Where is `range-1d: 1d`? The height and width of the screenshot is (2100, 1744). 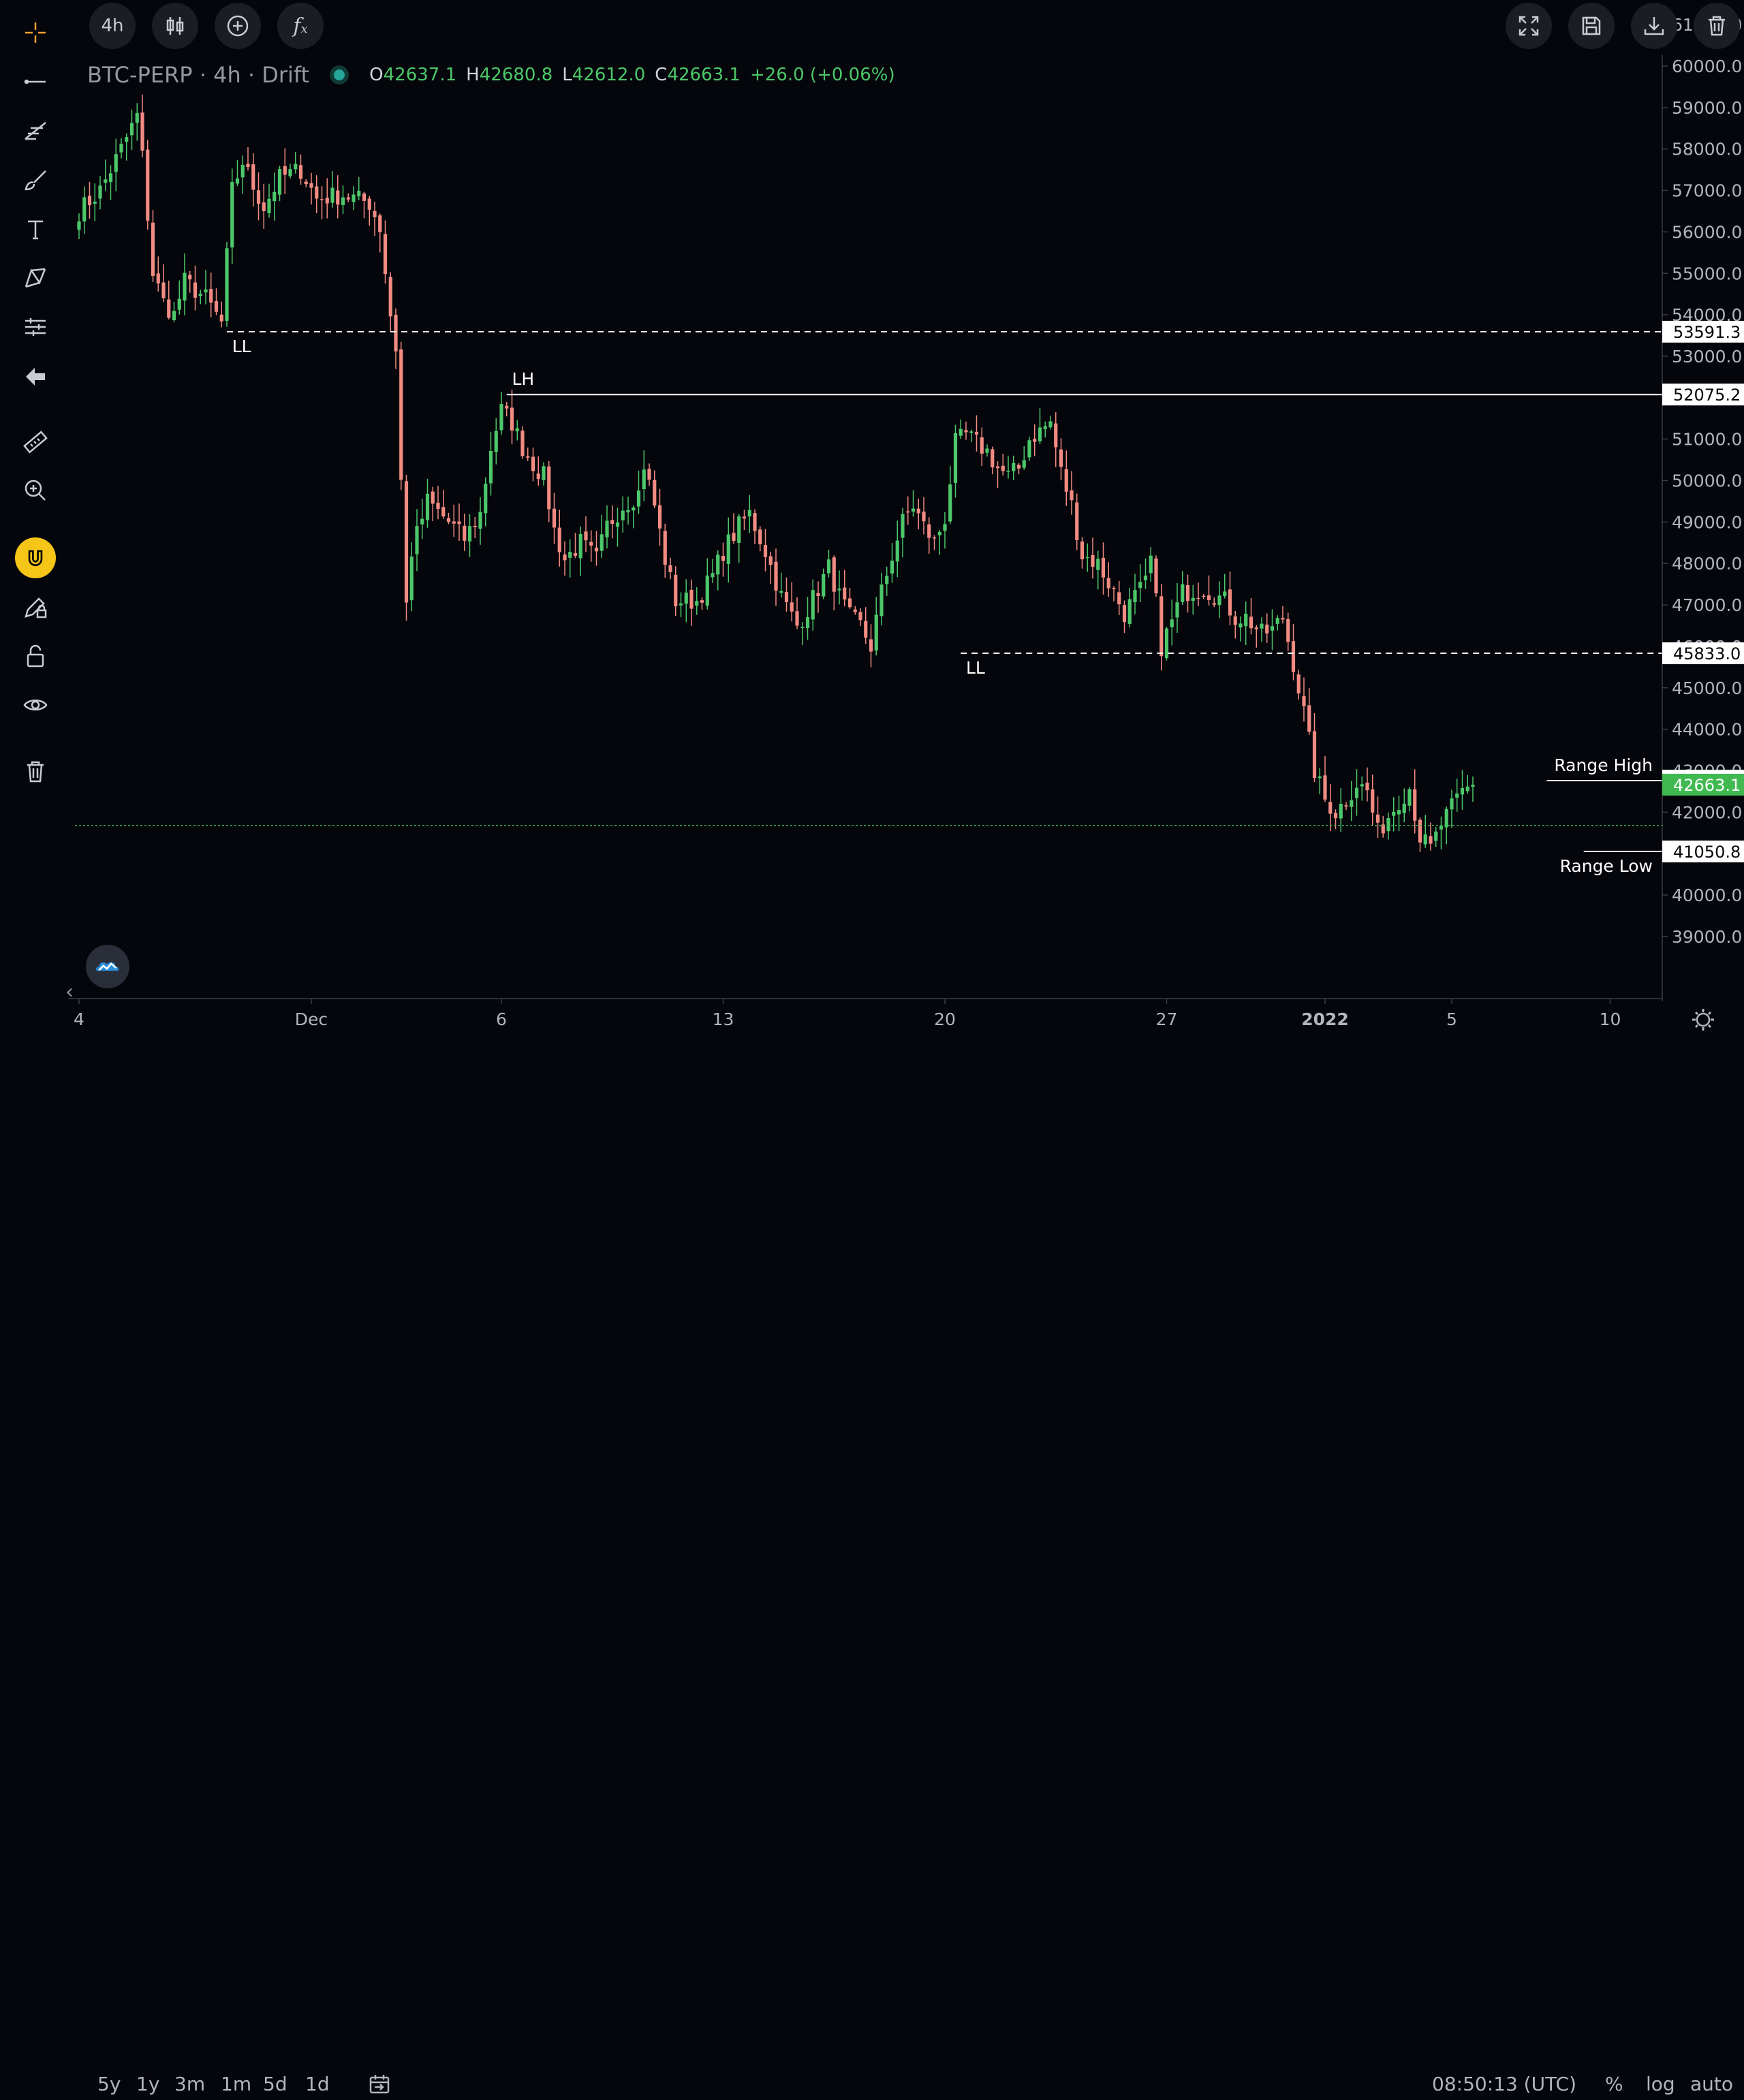 range-1d: 1d is located at coordinates (318, 2084).